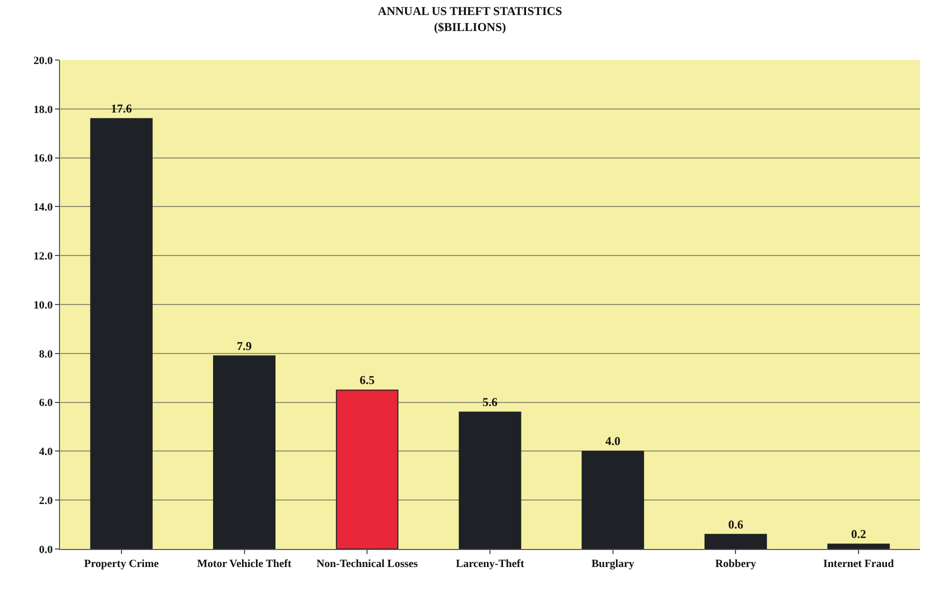  Describe the element at coordinates (46, 550) in the screenshot. I see `y-tick-label: 0.0` at that location.